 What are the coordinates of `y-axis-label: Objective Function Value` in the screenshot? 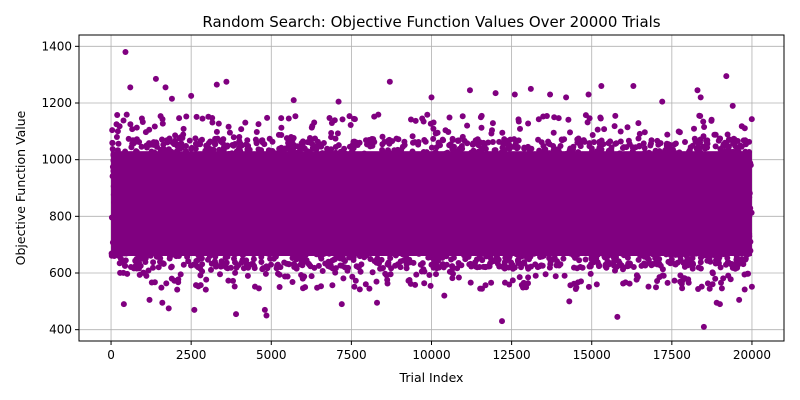 It's located at (20, 187).